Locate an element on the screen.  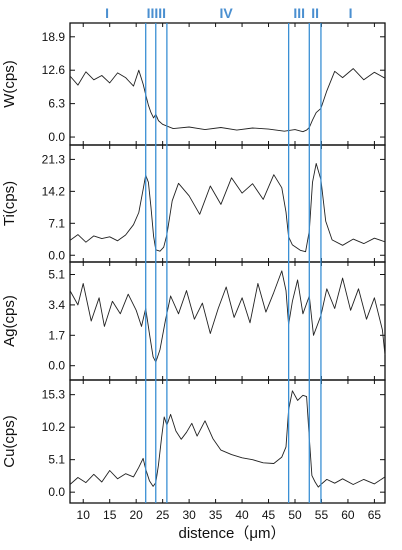
x-tick-label: 15 is located at coordinates (110, 515).